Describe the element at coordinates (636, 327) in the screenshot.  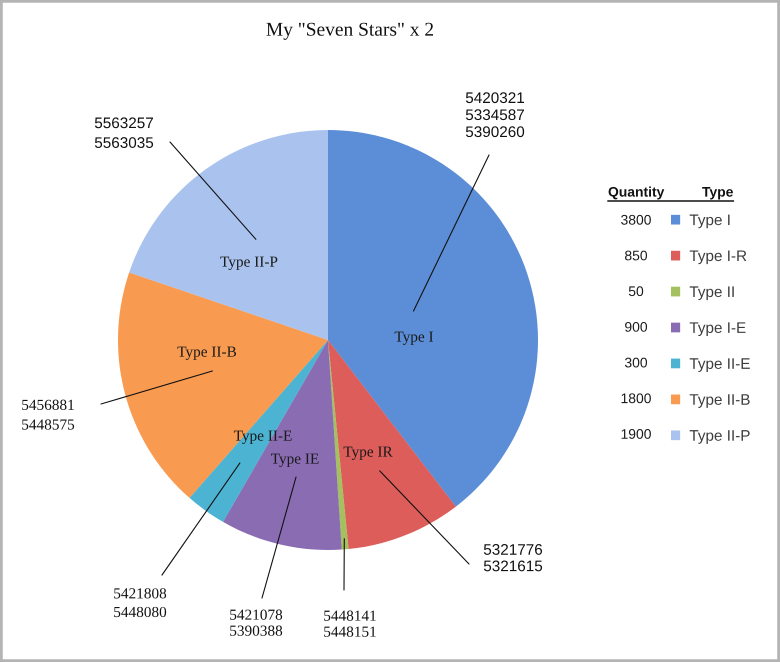
I see `data-label: 900` at that location.